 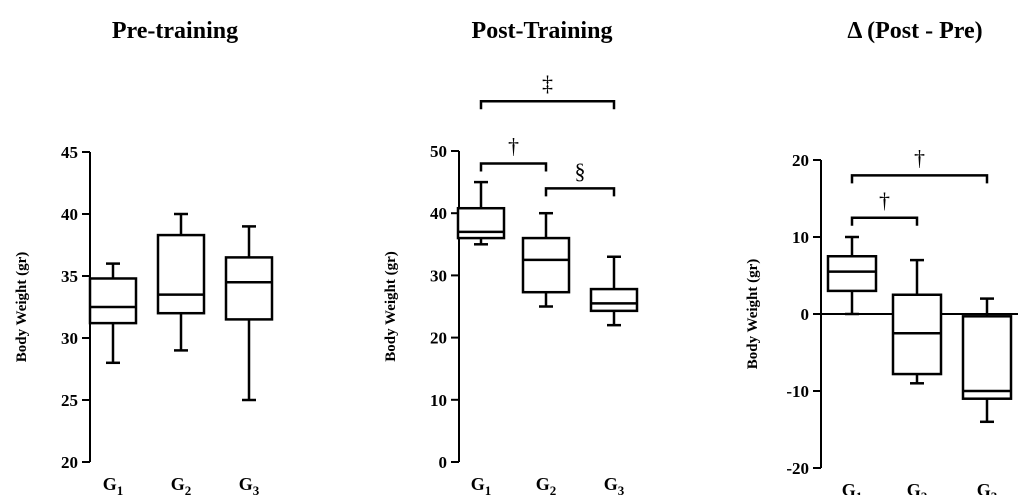 I want to click on y-tick-label: -20, so click(x=797, y=468).